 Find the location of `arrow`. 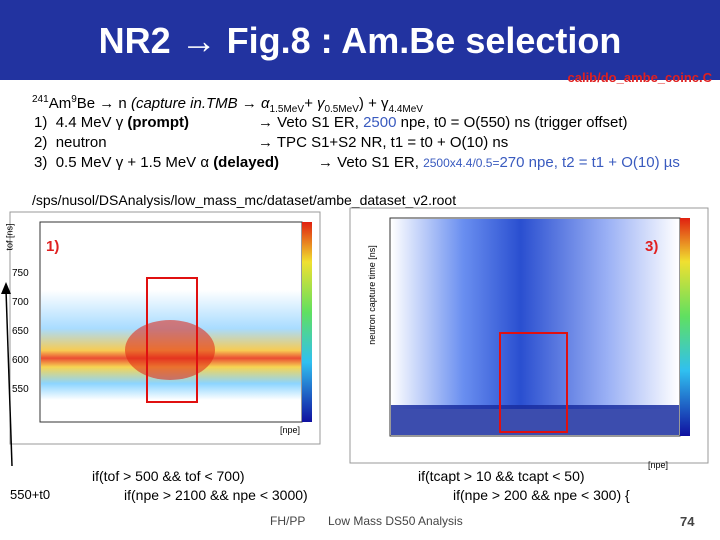

arrow is located at coordinates (9, 378).